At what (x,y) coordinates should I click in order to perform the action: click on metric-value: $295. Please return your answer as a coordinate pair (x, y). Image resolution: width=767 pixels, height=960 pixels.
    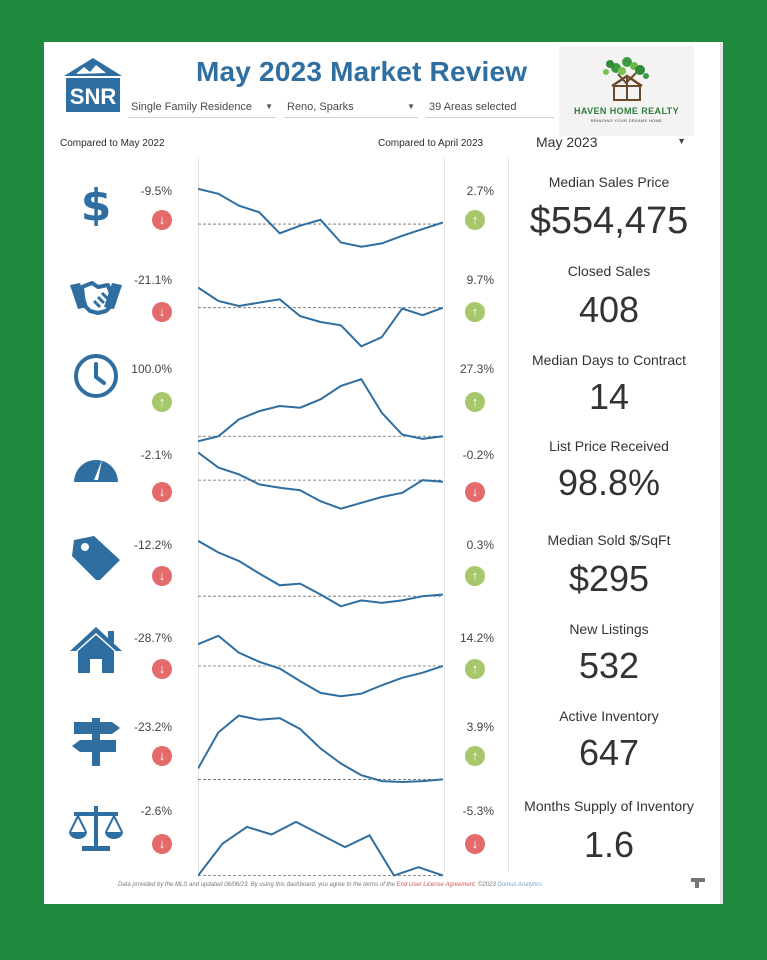
    Looking at the image, I should click on (609, 578).